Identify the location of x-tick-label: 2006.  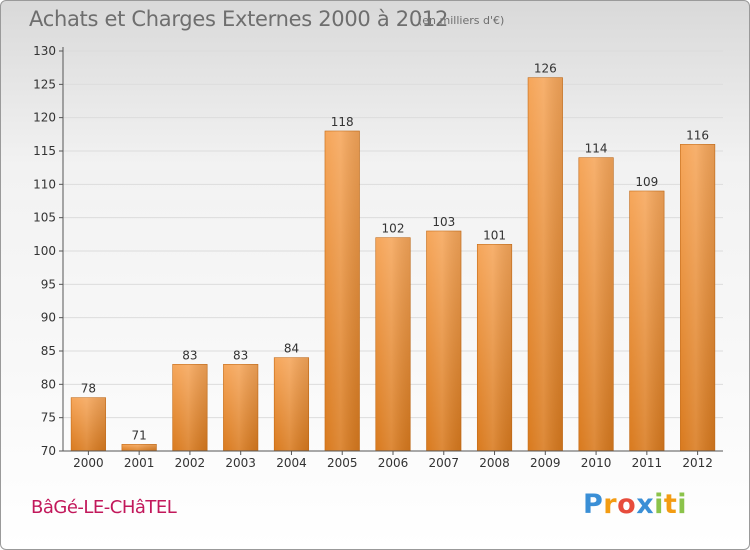
(393, 463).